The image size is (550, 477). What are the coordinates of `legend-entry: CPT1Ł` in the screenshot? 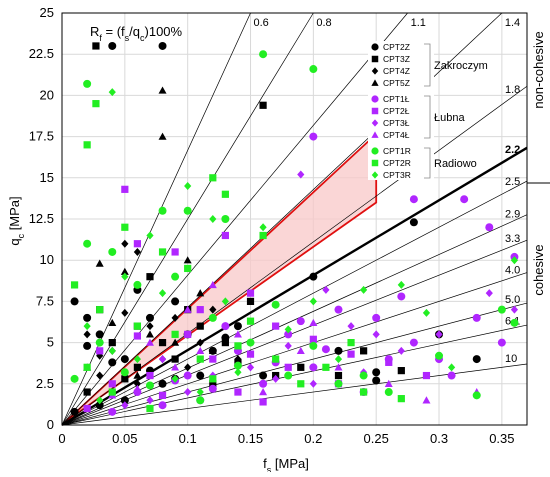 It's located at (396, 99).